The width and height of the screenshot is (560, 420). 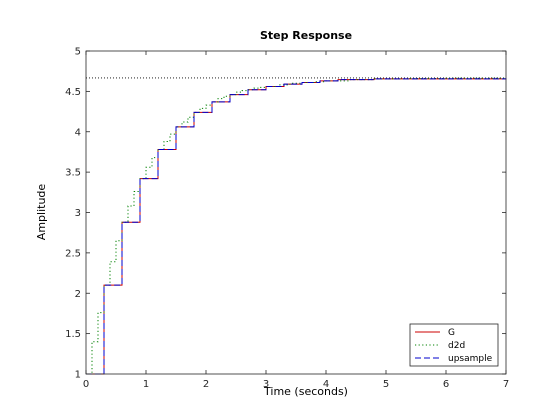 I want to click on x-tick-label: 1, so click(x=146, y=384).